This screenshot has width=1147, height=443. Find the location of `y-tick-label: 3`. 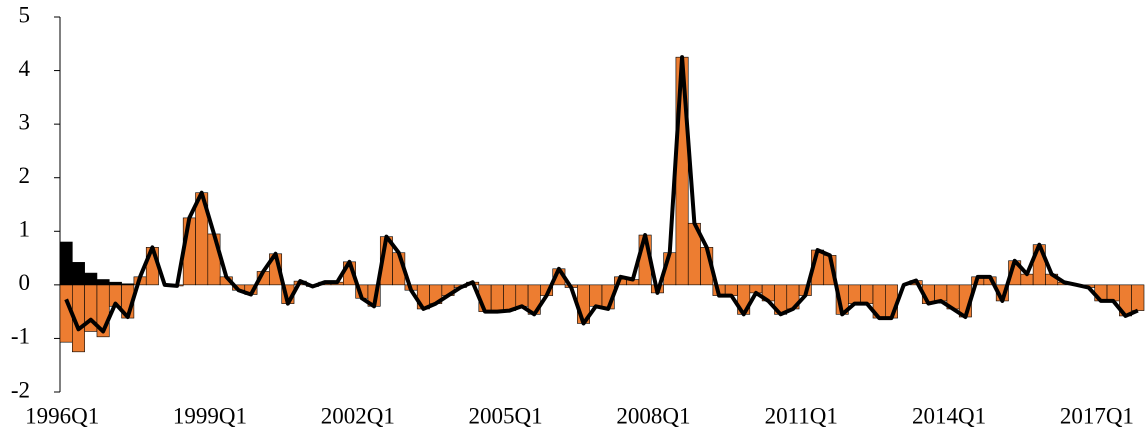

y-tick-label: 3 is located at coordinates (25, 121).